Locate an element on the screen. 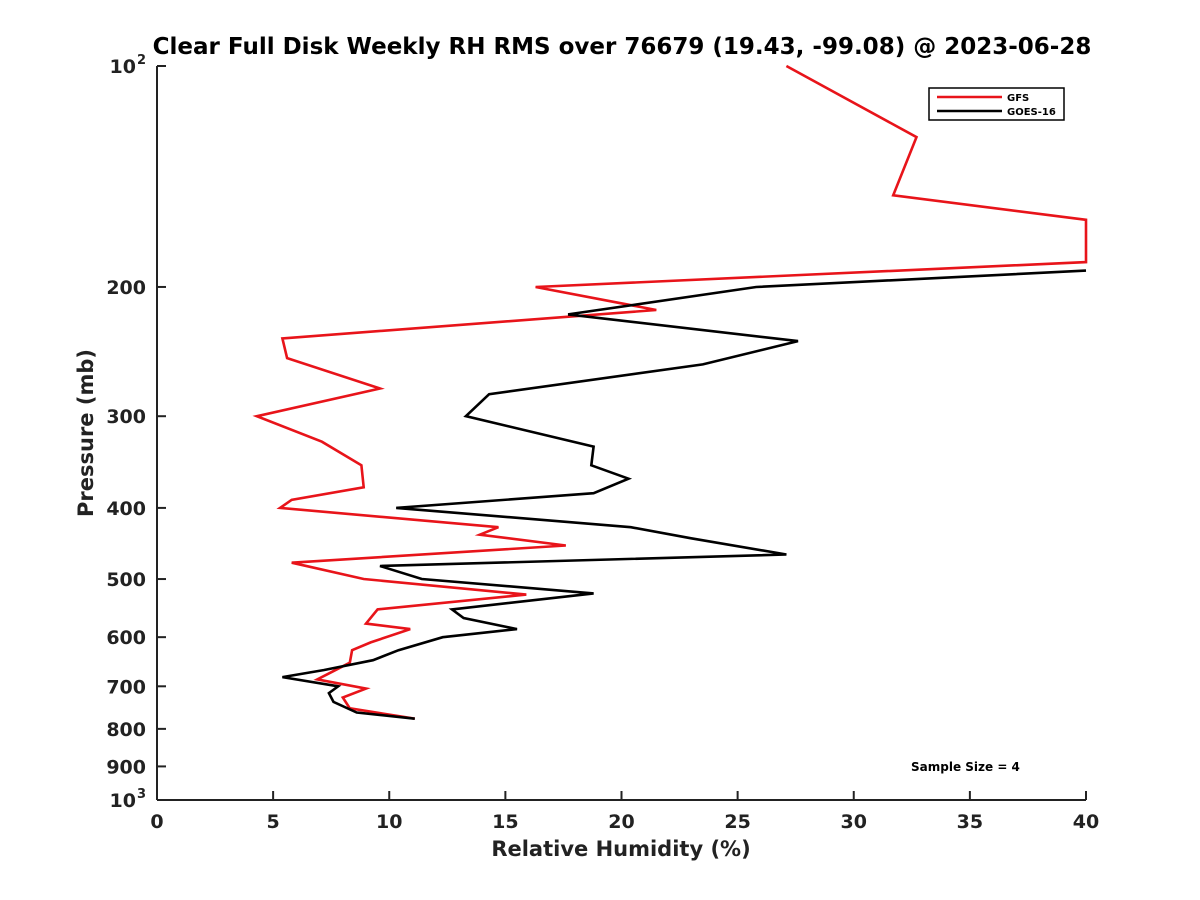 Image resolution: width=1200 pixels, height=900 pixels. legend-label-goes16: GOES-16 is located at coordinates (1031, 112).